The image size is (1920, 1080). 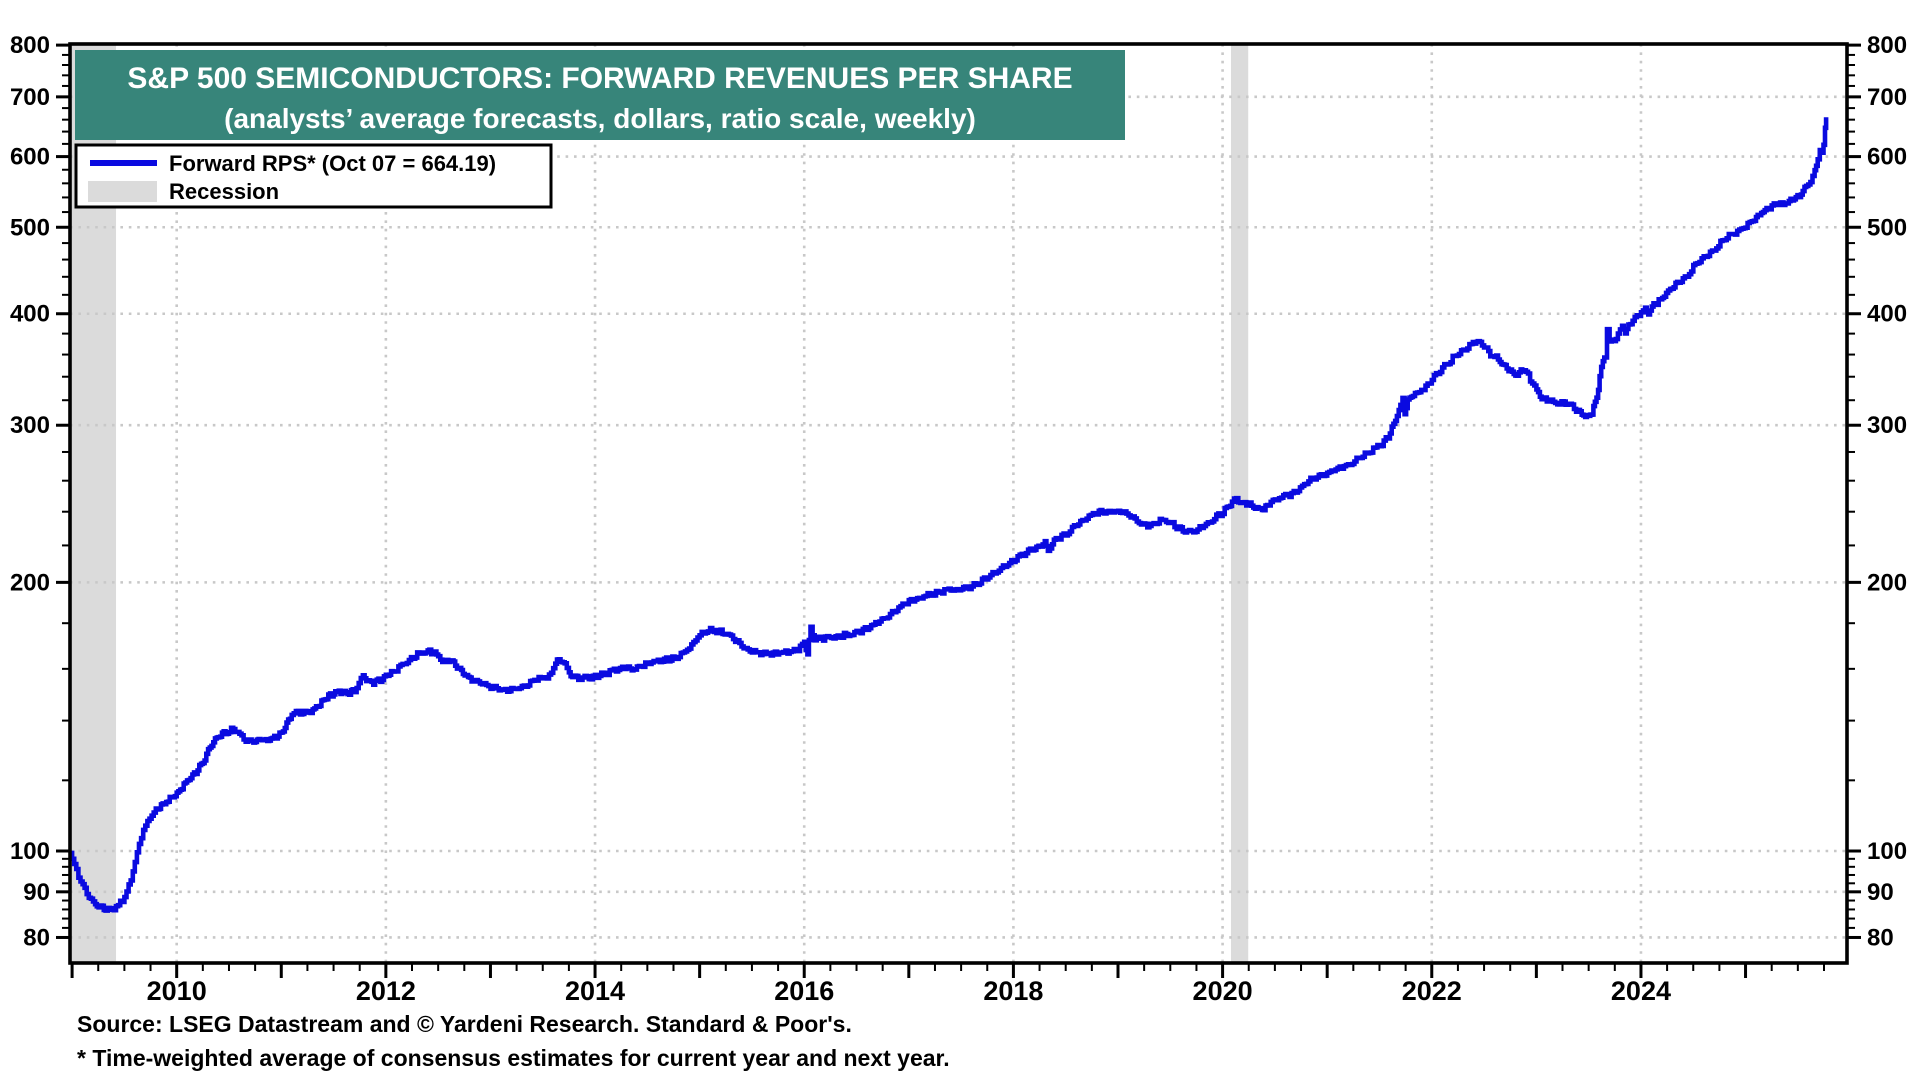 I want to click on x-tick-label: 2022, so click(x=1432, y=991).